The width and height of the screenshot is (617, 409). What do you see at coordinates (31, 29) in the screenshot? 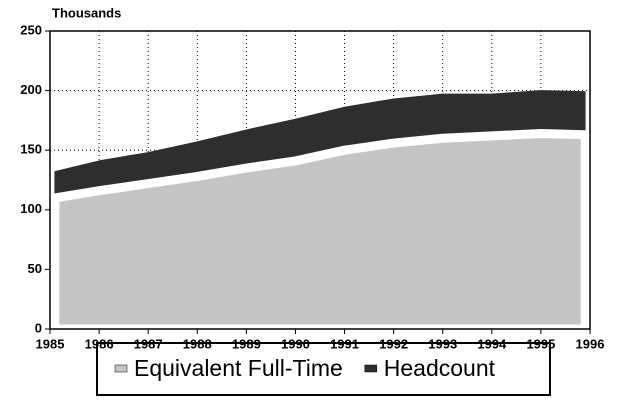
I see `y-tick-label: 250` at bounding box center [31, 29].